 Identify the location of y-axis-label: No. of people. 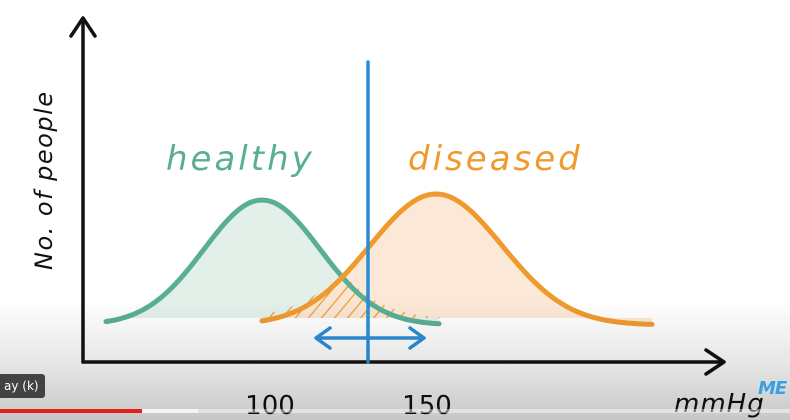
(44, 180).